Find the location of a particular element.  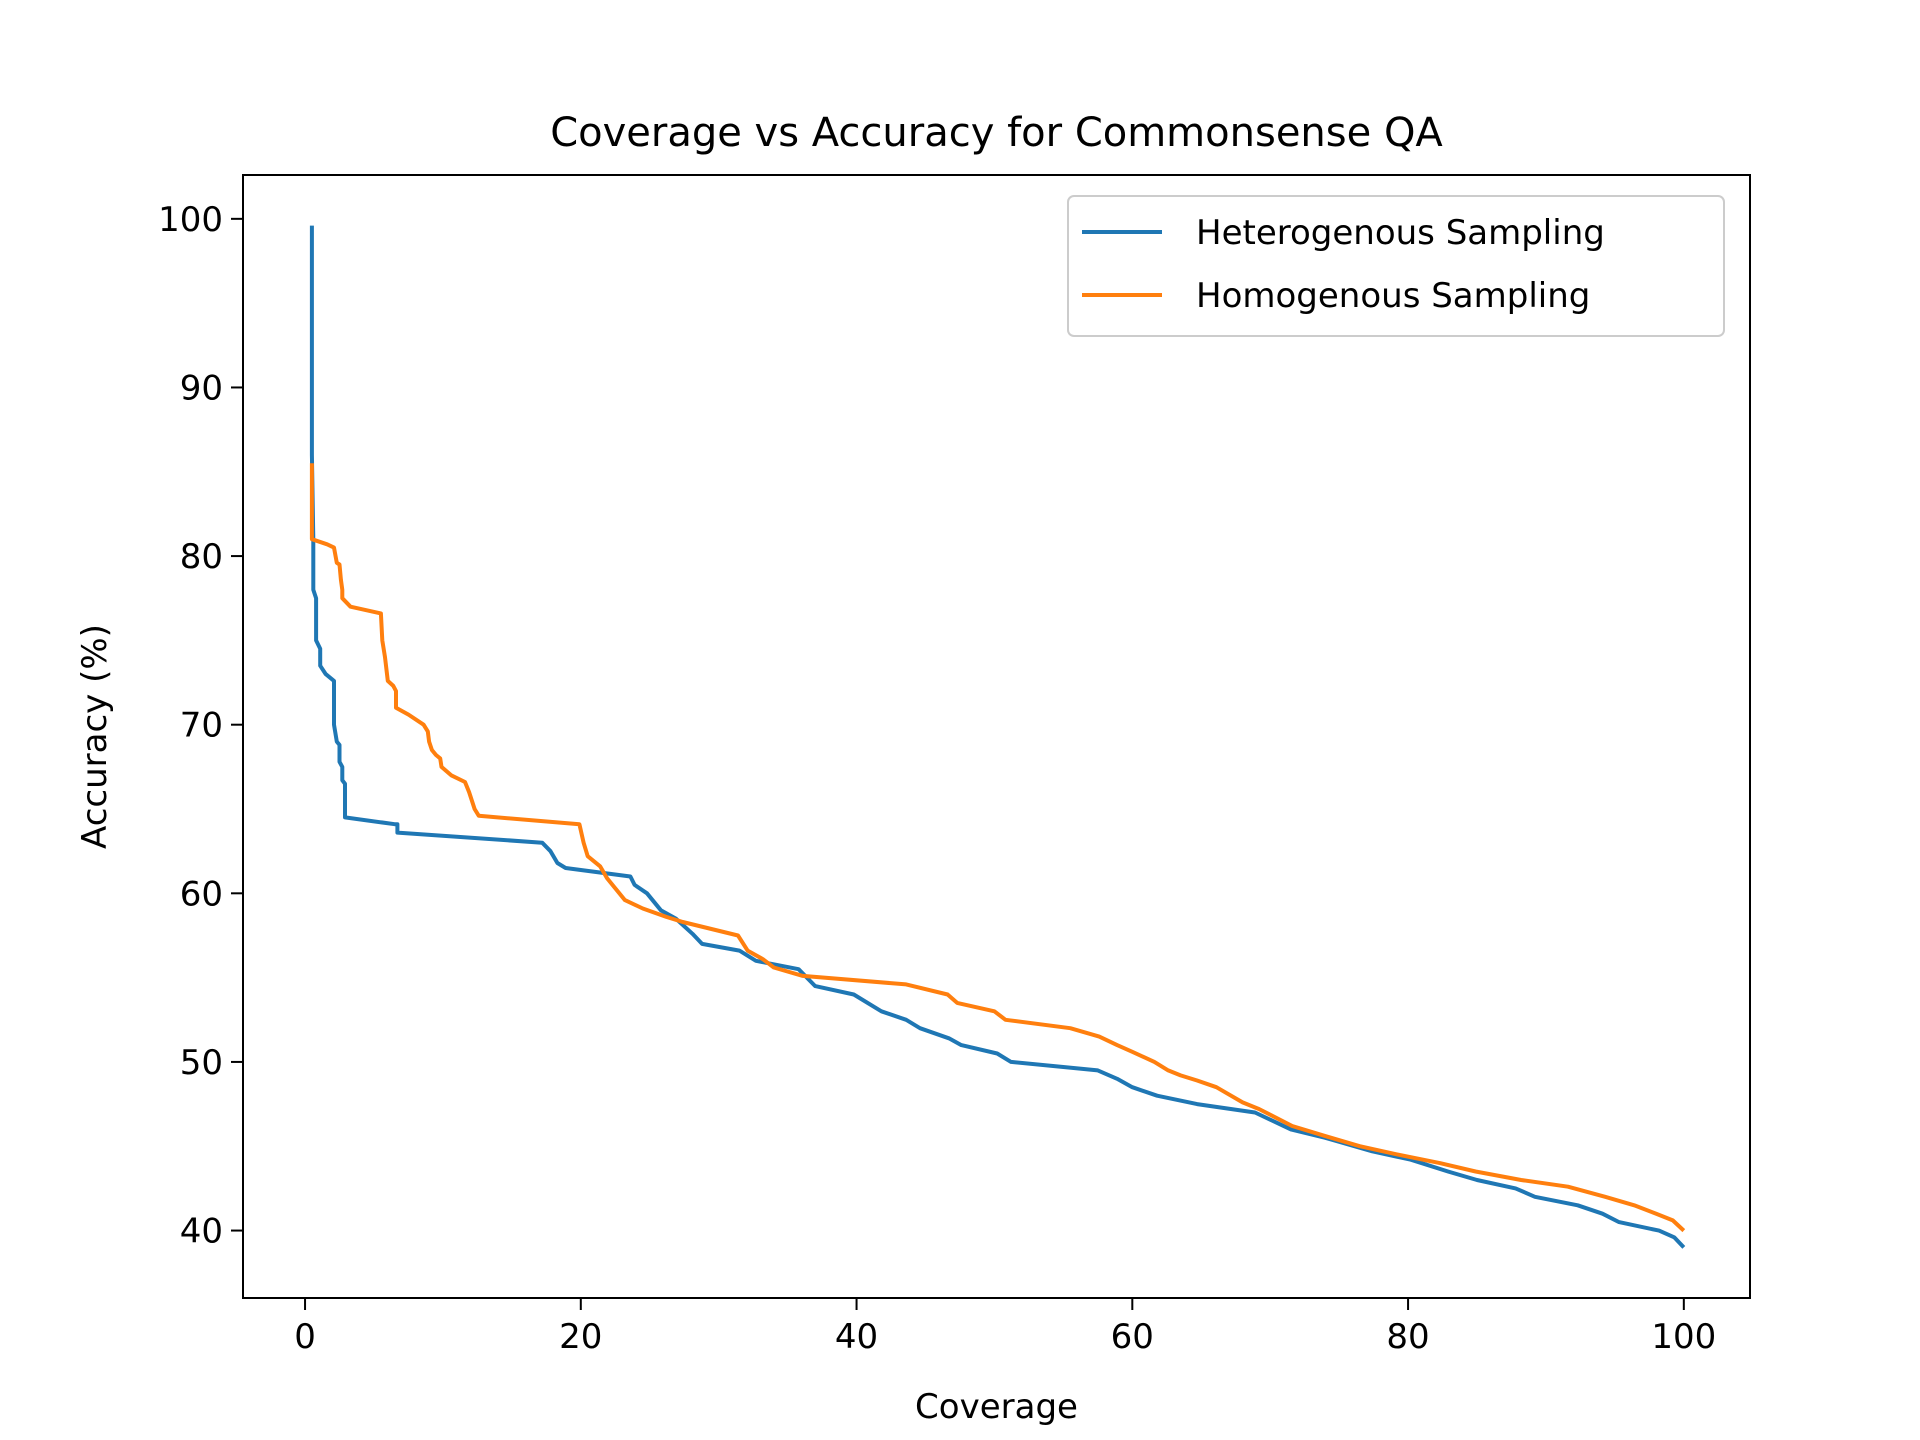

legend-label: Homogenous Sampling is located at coordinates (1393, 296).